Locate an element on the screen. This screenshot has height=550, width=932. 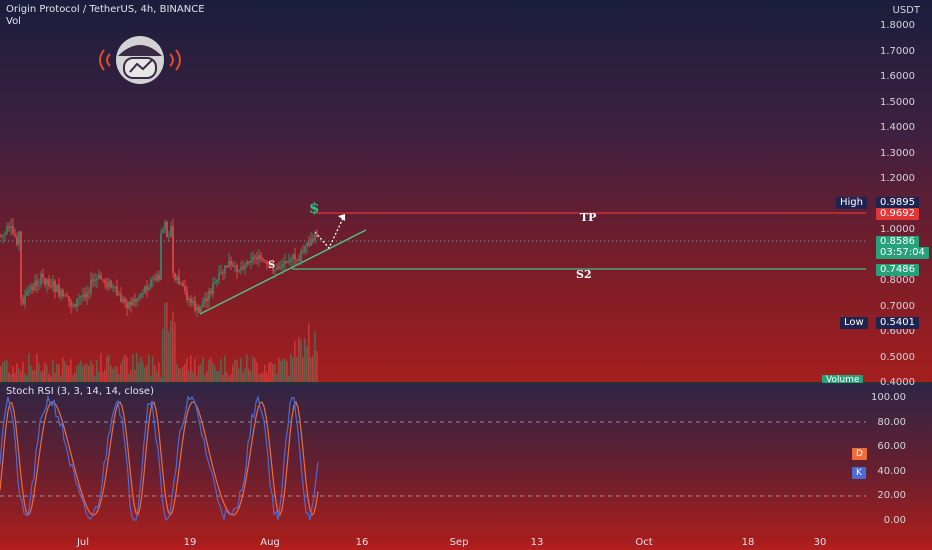
dollar-icon: $ is located at coordinates (314, 208).